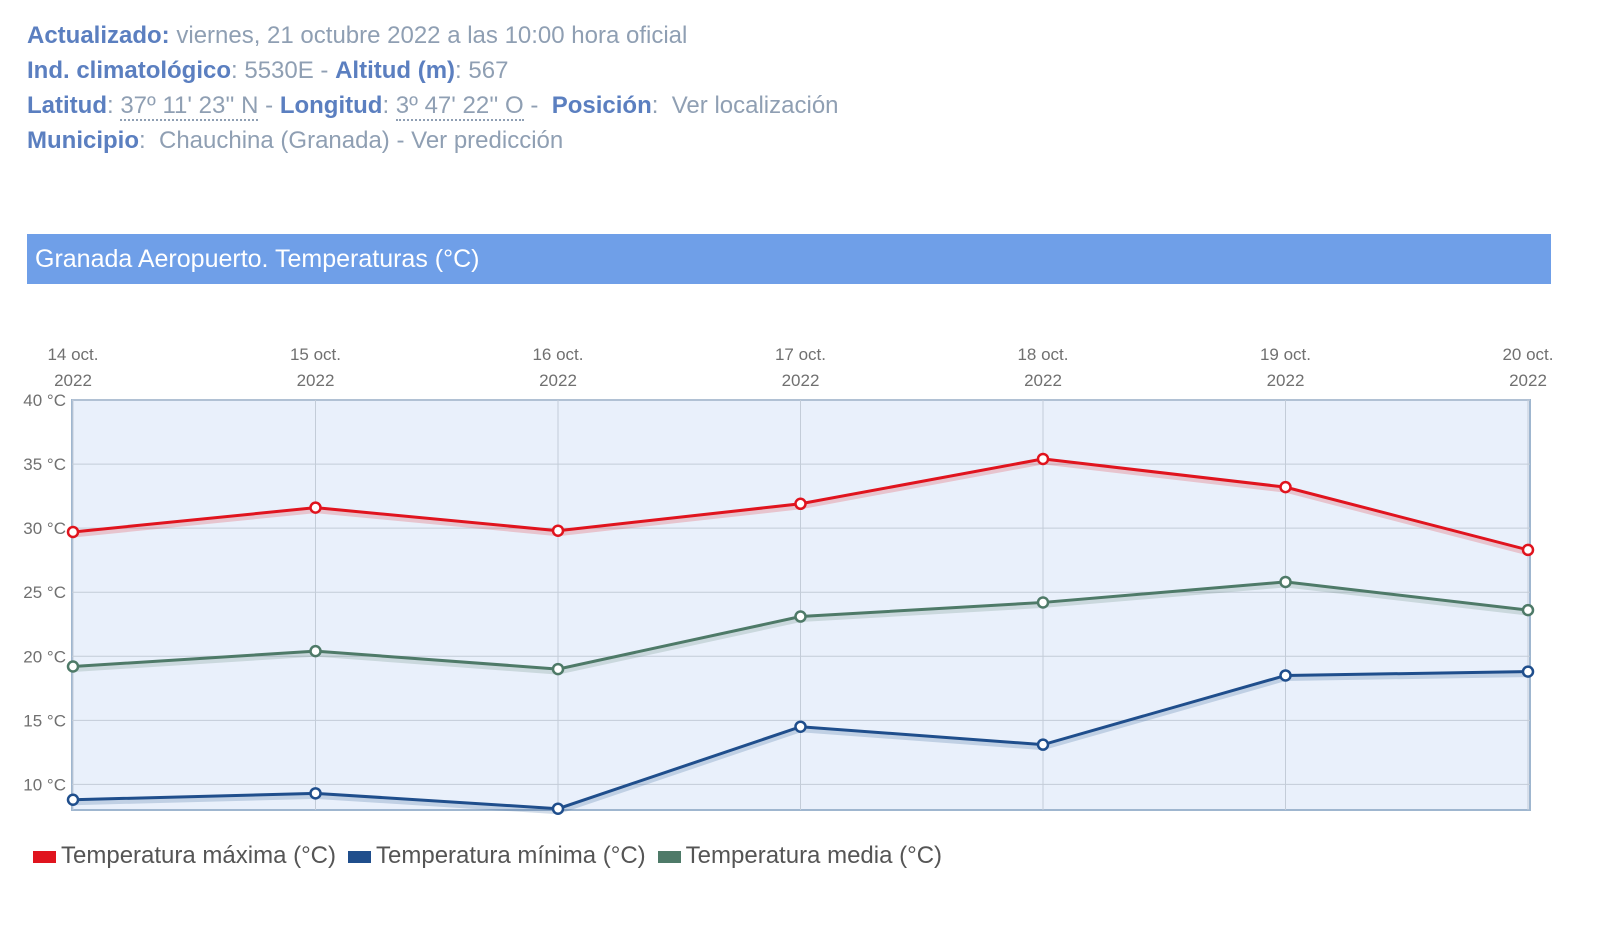 The width and height of the screenshot is (1600, 927). I want to click on y-tick-label: 40 °C, so click(44, 400).